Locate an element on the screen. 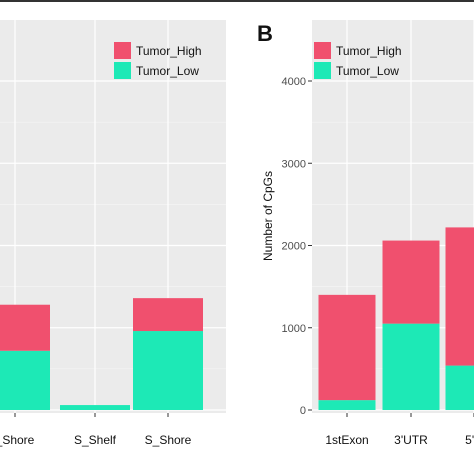 The height and width of the screenshot is (474, 474). x-tick-label: 1stExon is located at coordinates (346, 440).